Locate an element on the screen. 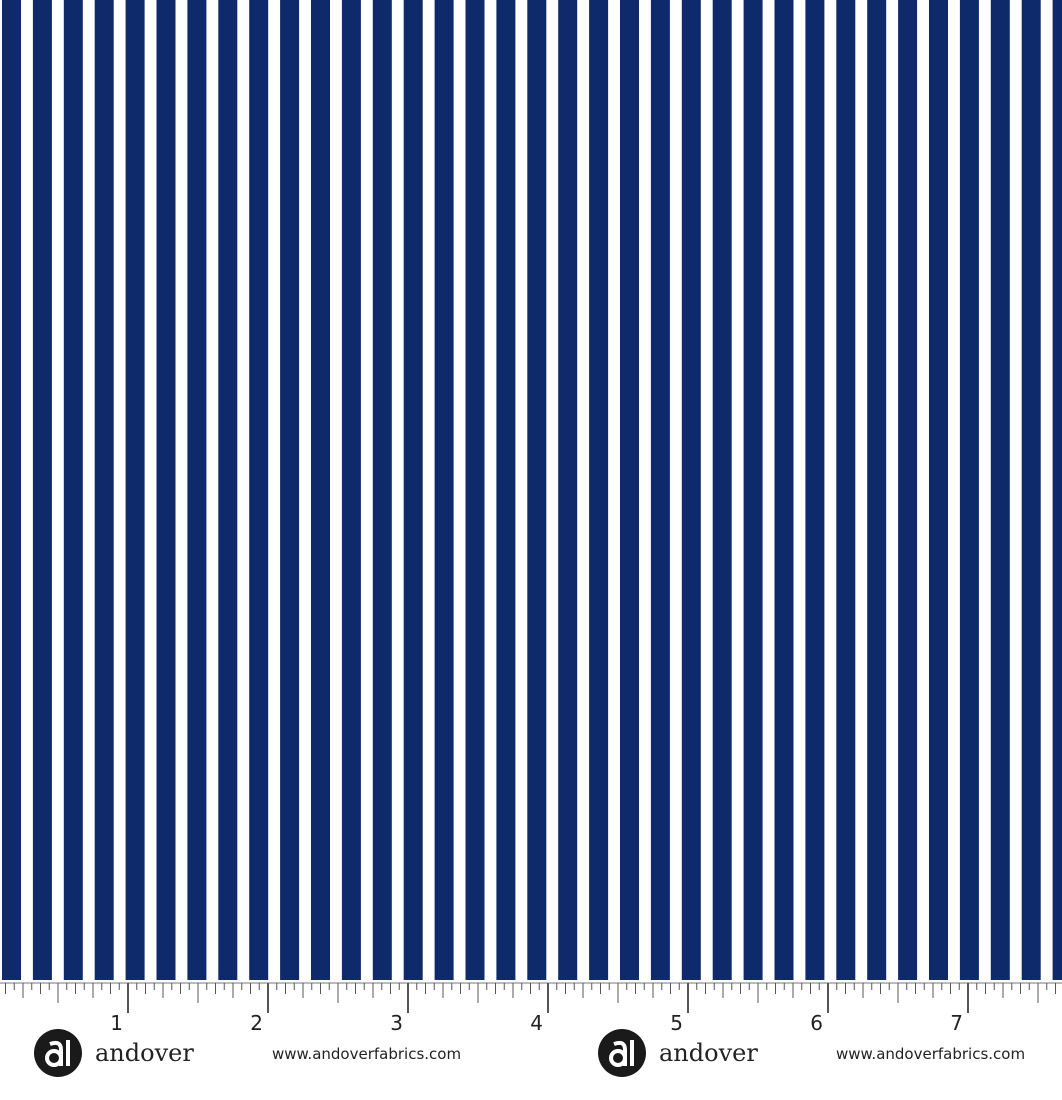 This screenshot has height=1100, width=1062. ruler-label: 7 is located at coordinates (956, 1023).